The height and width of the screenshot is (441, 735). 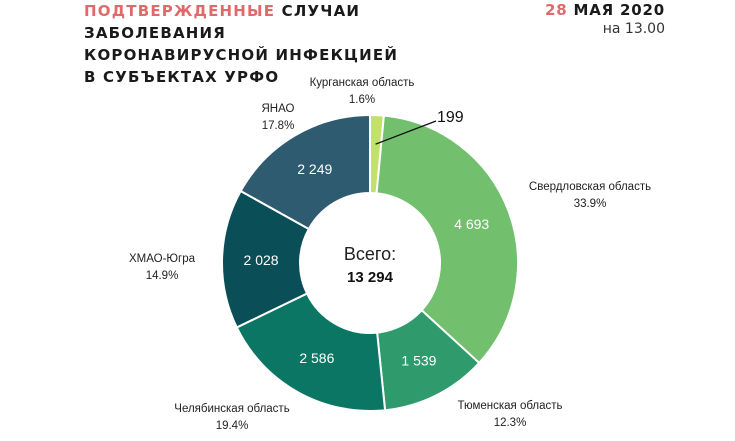 I want to click on slice-name-kurgan: Курганская область, so click(x=362, y=83).